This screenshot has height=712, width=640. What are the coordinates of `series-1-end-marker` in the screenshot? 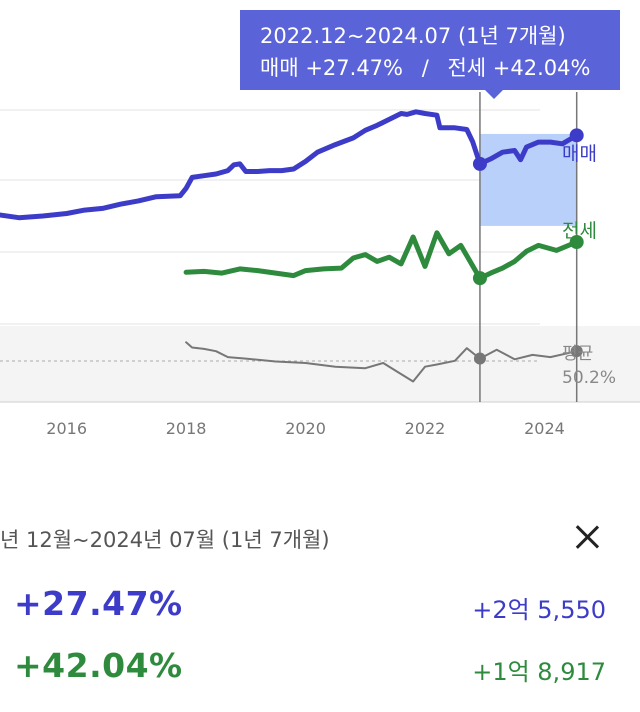 It's located at (576, 242).